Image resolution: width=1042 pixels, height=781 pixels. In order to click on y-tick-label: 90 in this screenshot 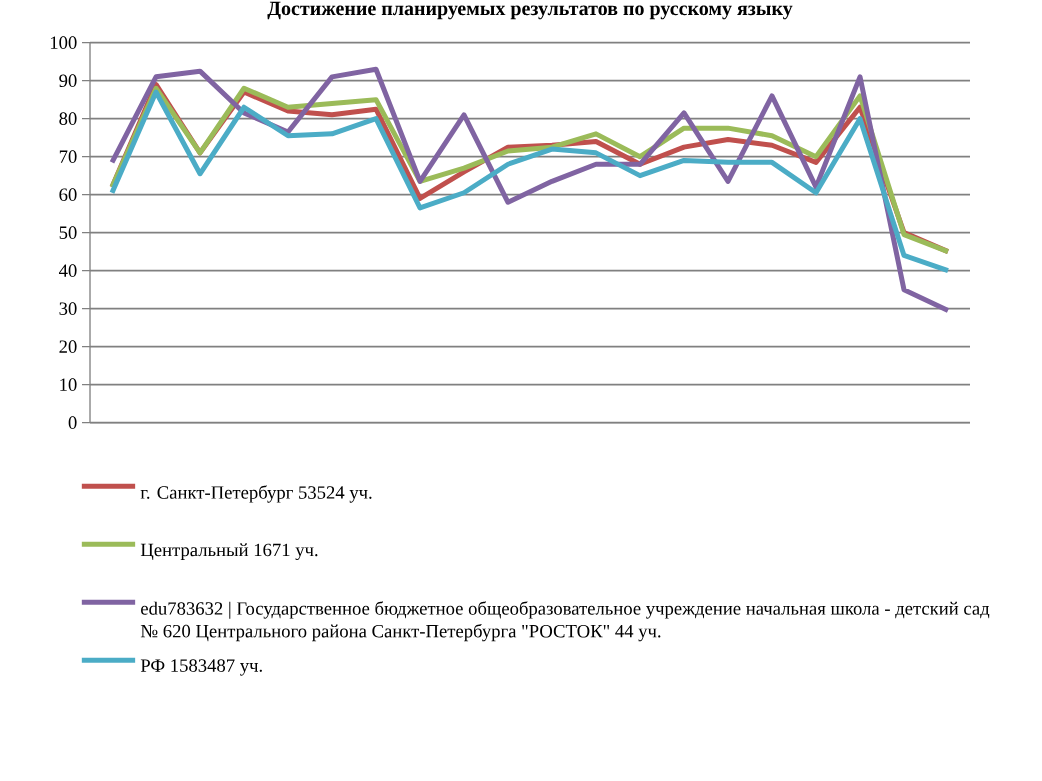, I will do `click(68, 80)`.